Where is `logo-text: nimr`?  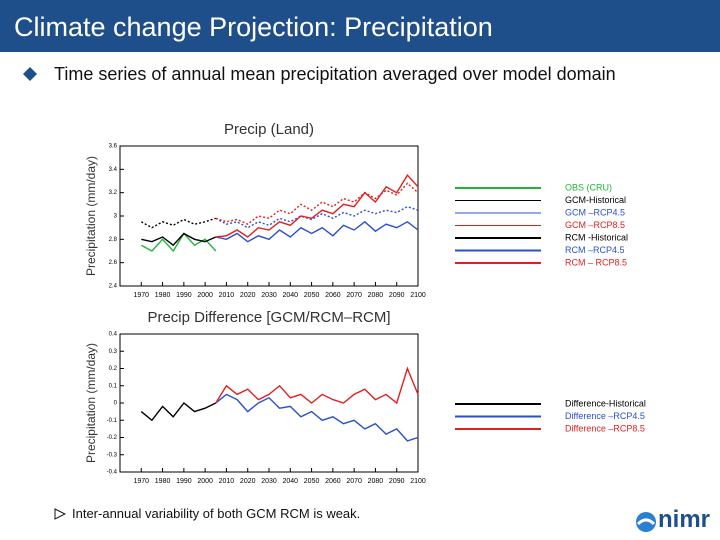
logo-text: nimr is located at coordinates (684, 519).